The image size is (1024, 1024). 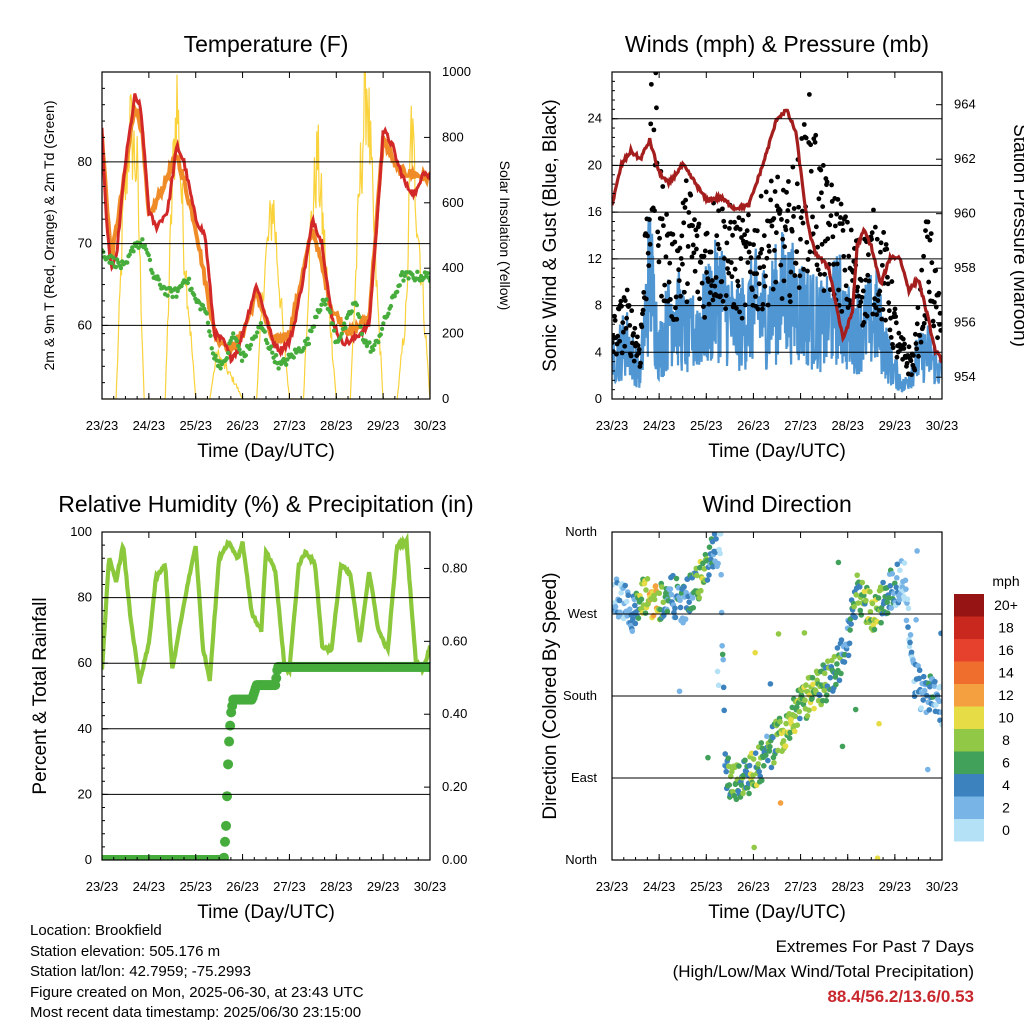 What do you see at coordinates (942, 886) in the screenshot?
I see `x-tick-label: 30/23` at bounding box center [942, 886].